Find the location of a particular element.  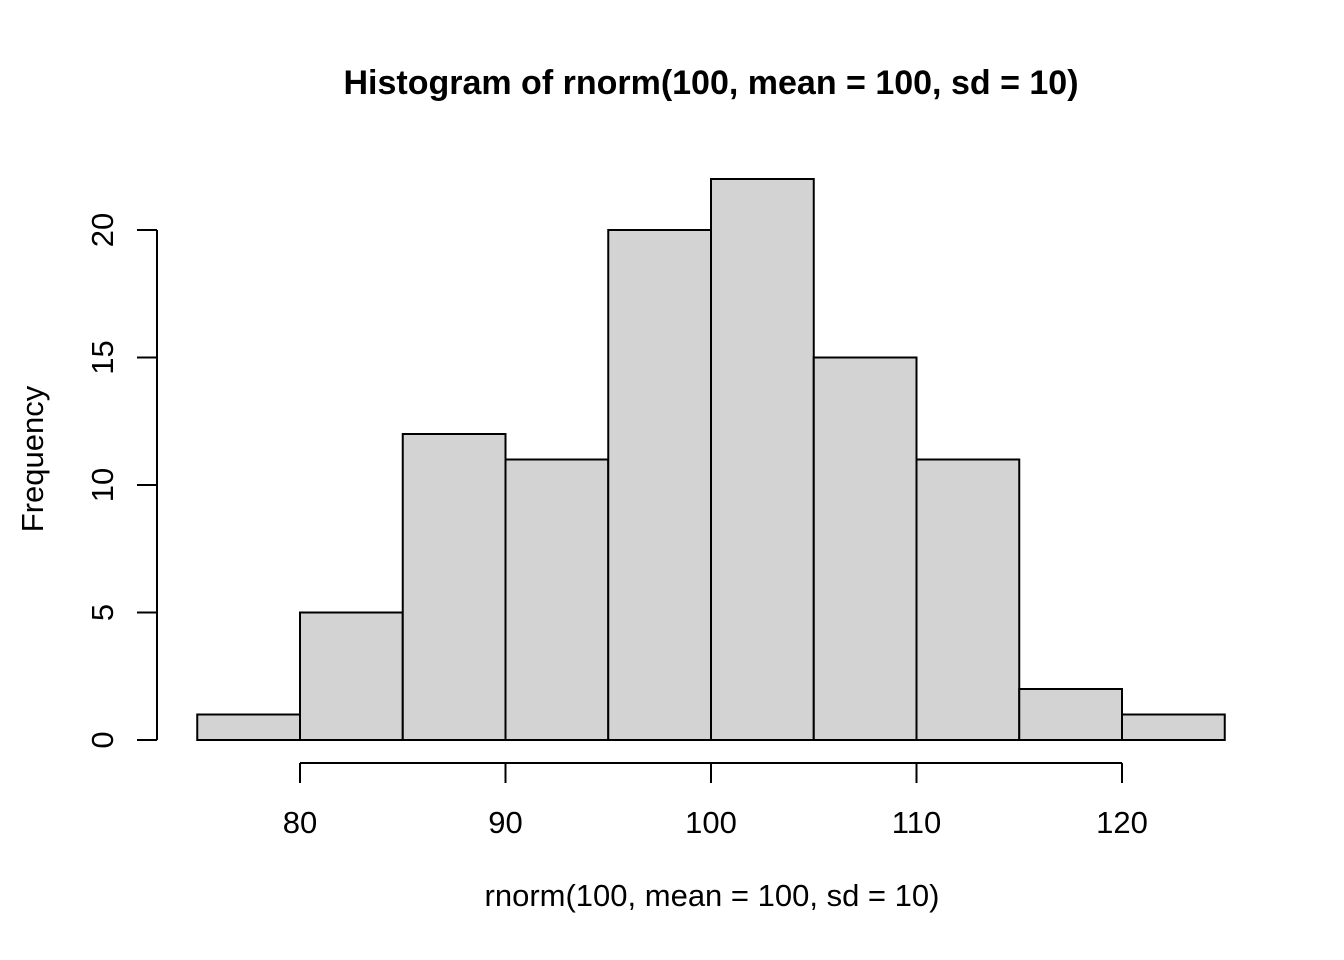

y-tick-label: 0 is located at coordinates (102, 739).